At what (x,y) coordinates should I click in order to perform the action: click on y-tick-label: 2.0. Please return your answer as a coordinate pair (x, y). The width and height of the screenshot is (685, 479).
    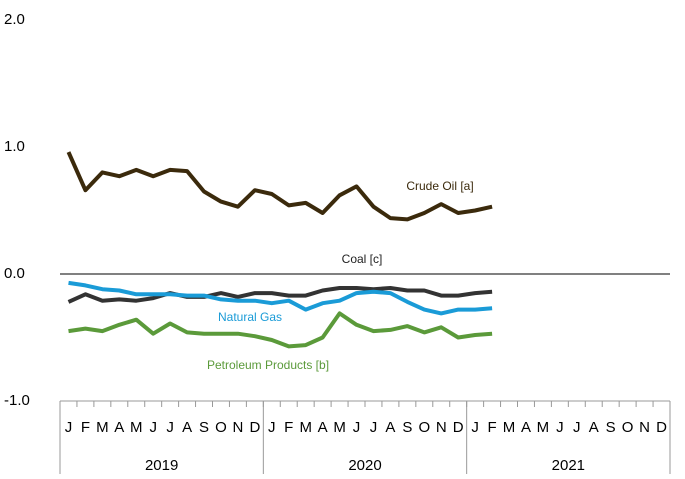
    Looking at the image, I should click on (14, 19).